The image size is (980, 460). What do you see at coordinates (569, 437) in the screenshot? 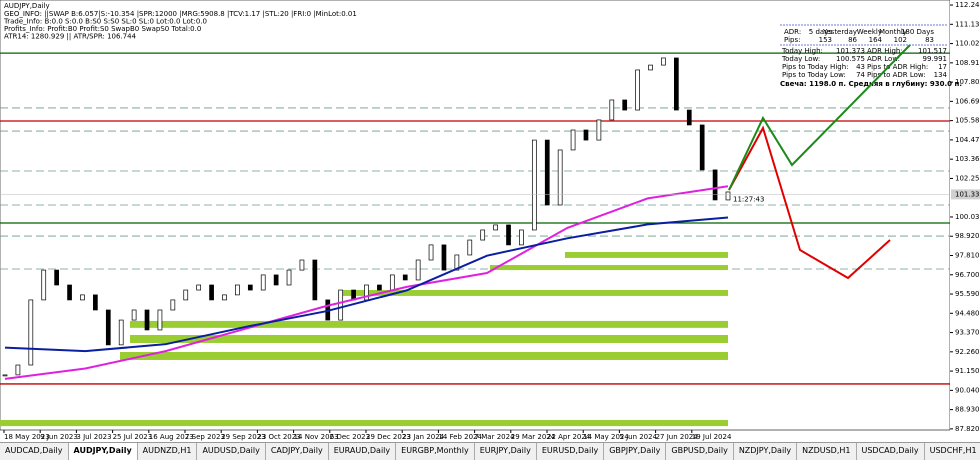
I see `date-label: 22 Apr 2024` at bounding box center [569, 437].